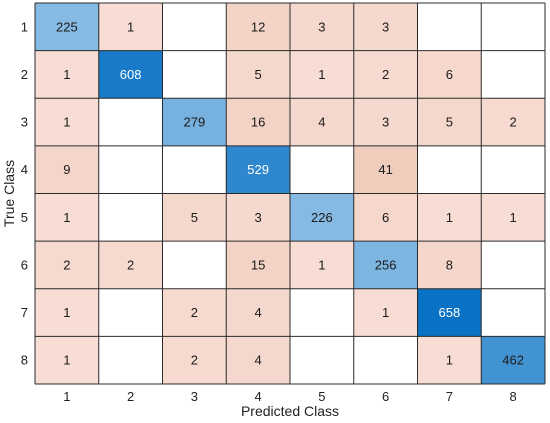  I want to click on cell-value-r6-c7: 8, so click(449, 264).